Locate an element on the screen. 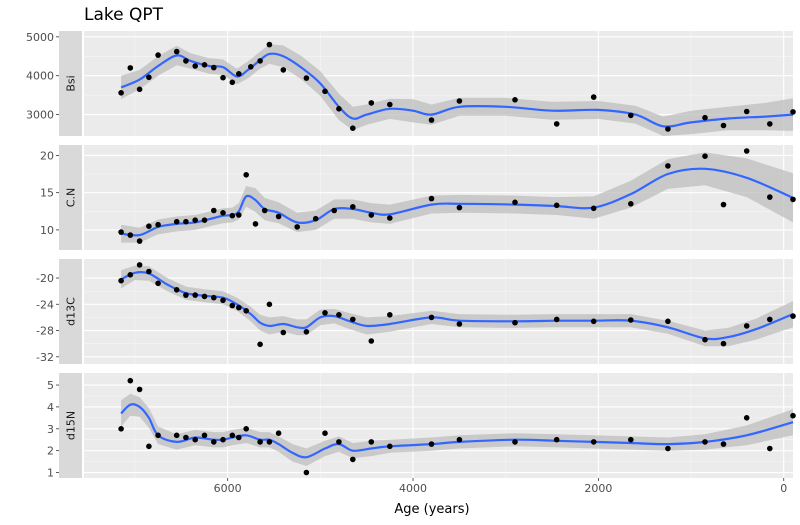 Image resolution: width=800 pixels, height=525 pixels. facet-strip-label: Bsi is located at coordinates (71, 83).